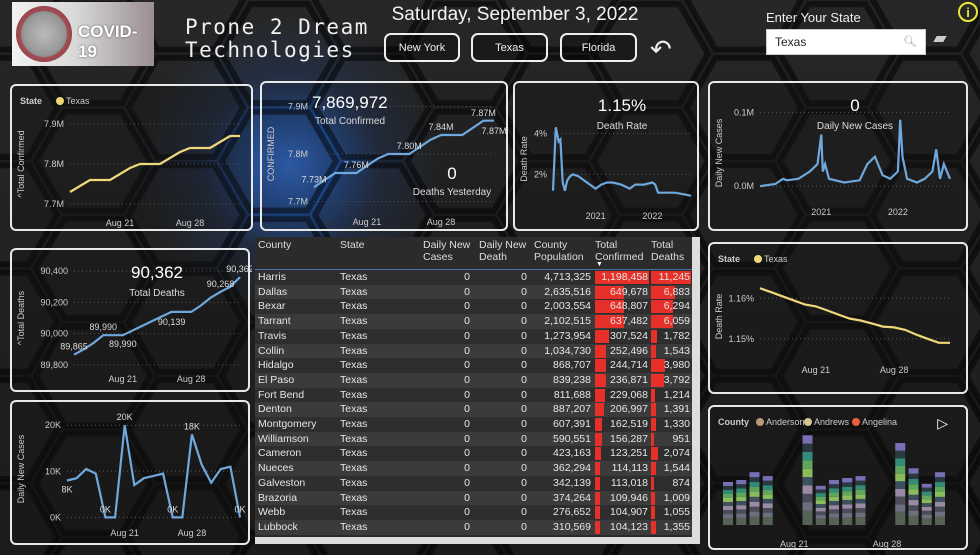  Describe the element at coordinates (477, 540) in the screenshot. I see `horizontal-scrollbar` at that location.